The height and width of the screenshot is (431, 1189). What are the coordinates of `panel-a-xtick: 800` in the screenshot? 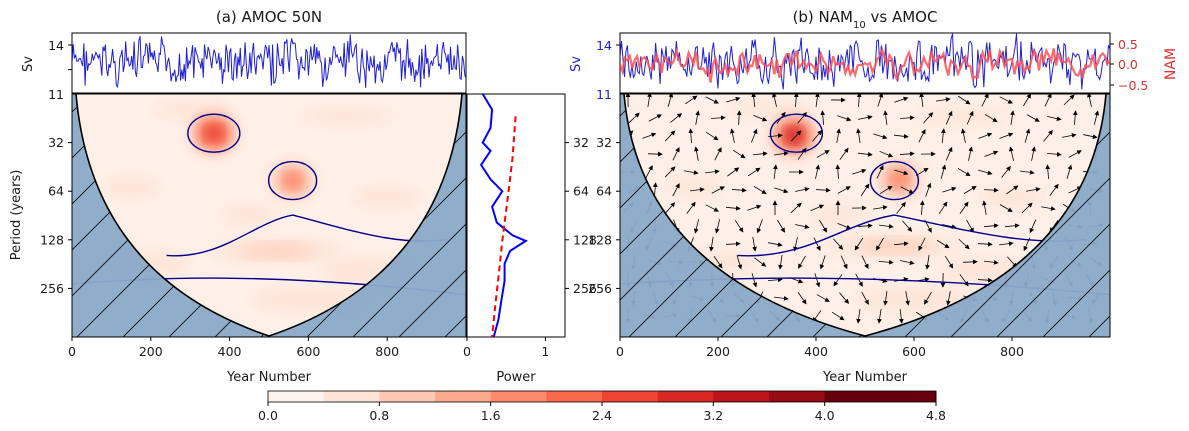 It's located at (387, 351).